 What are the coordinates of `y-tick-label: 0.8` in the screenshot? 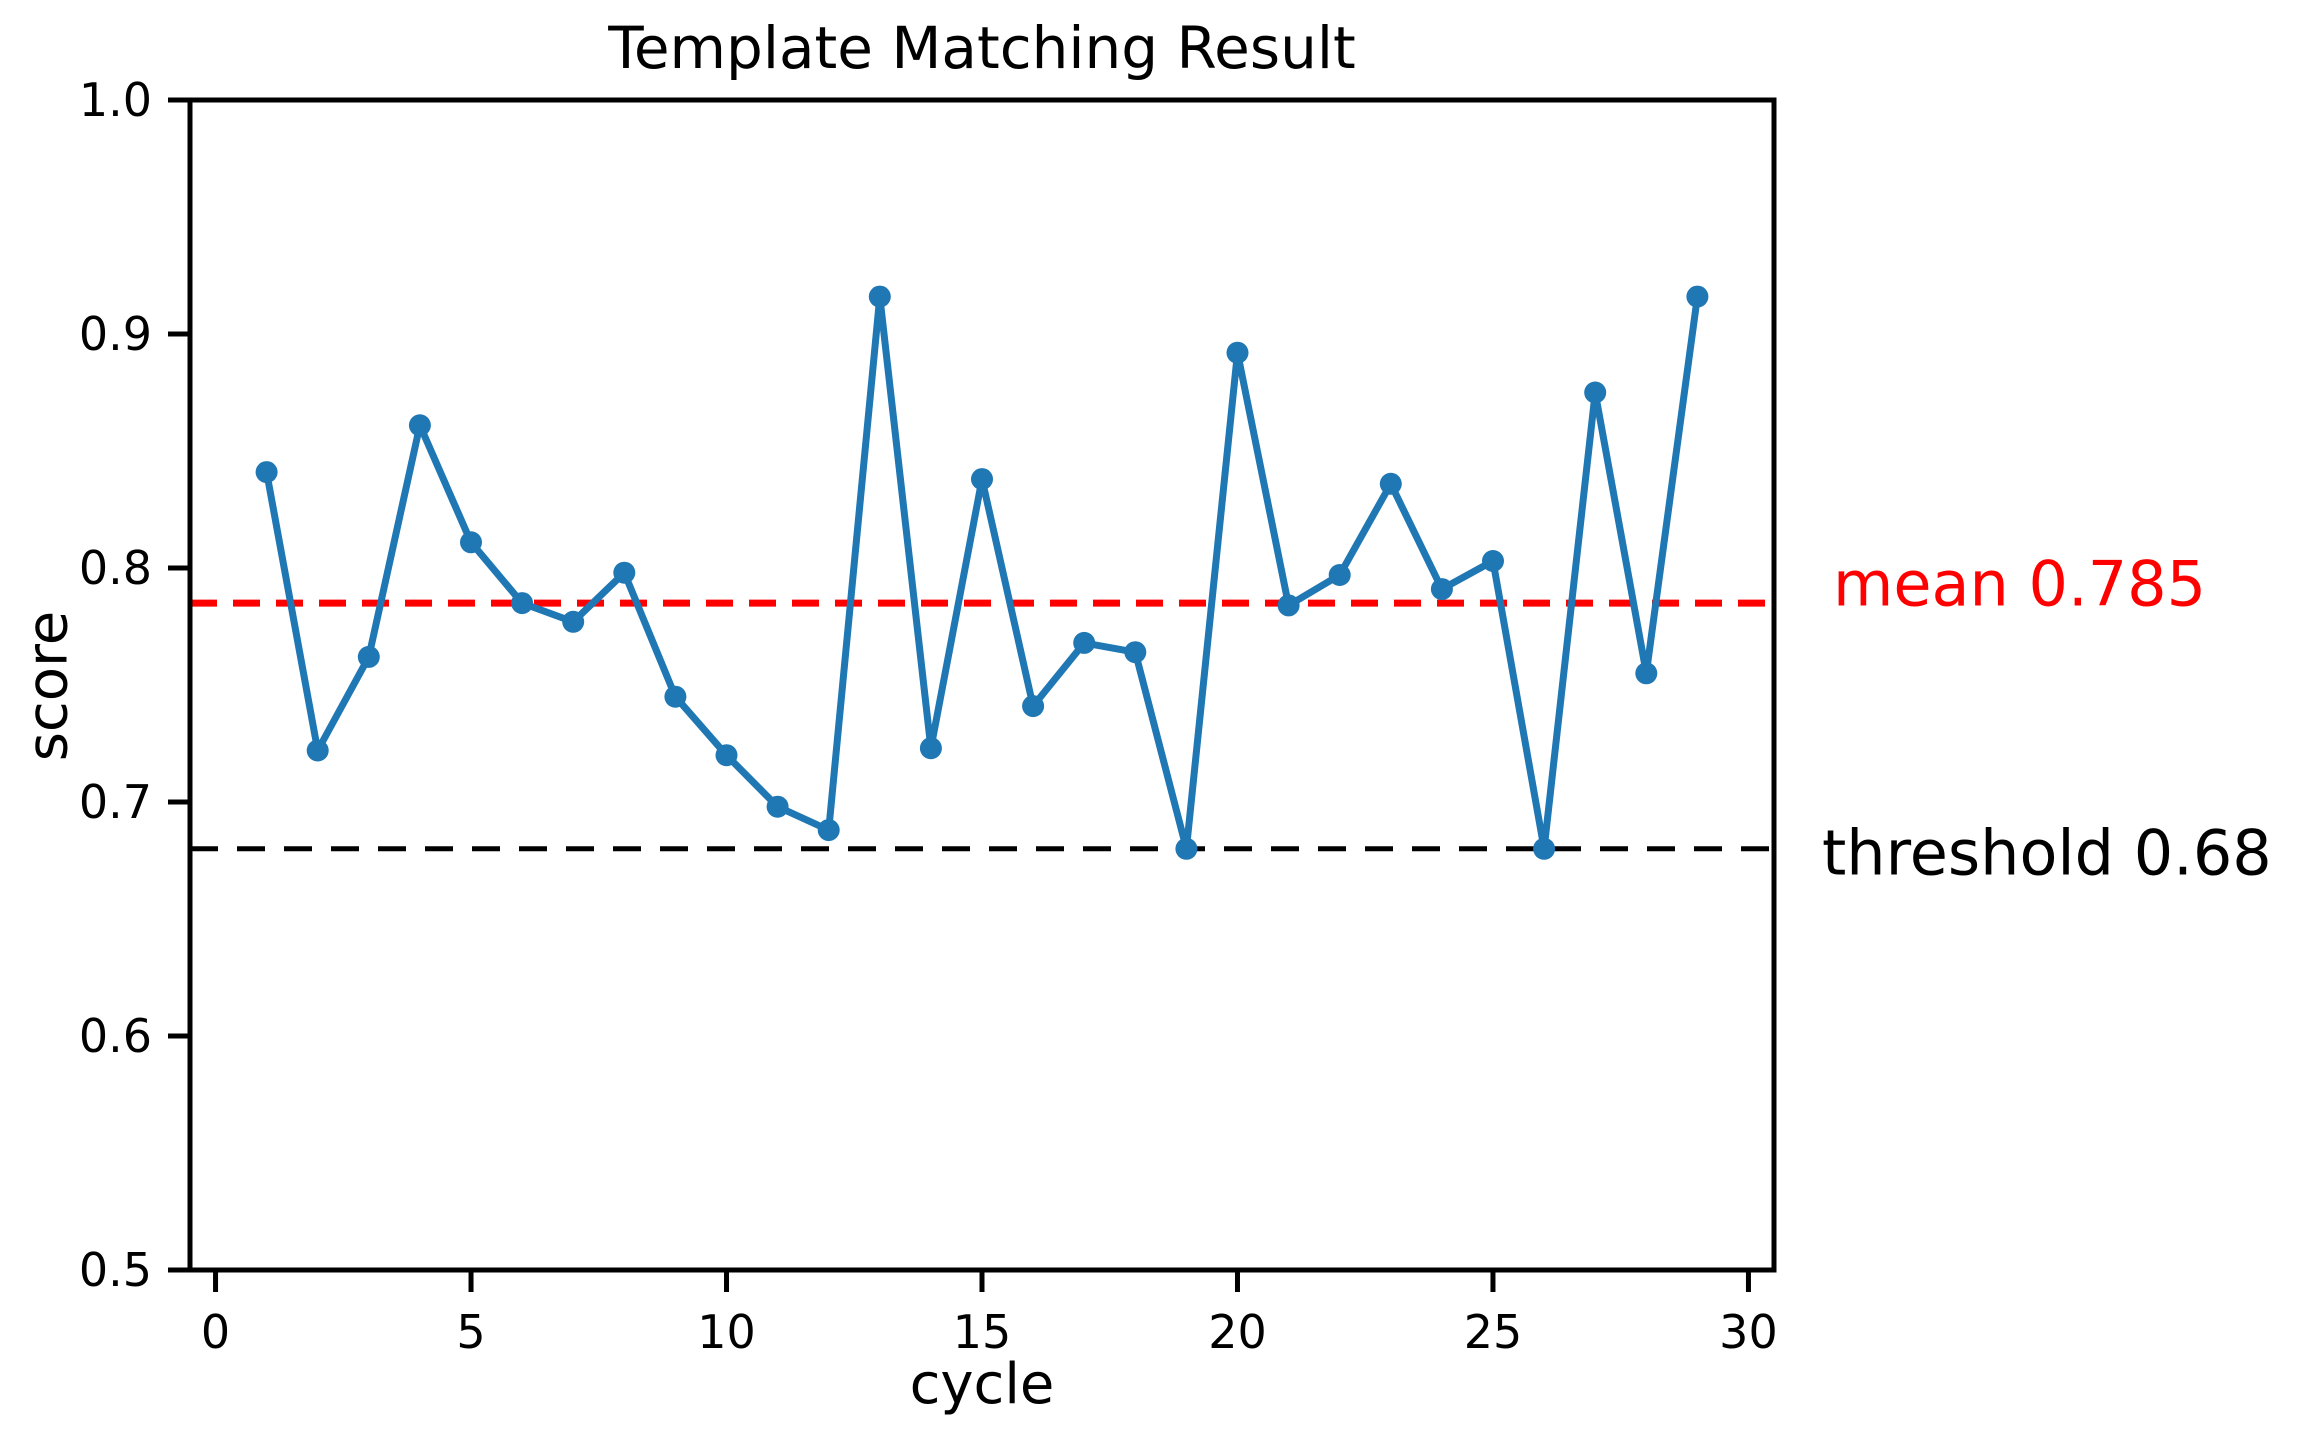 It's located at (115, 568).